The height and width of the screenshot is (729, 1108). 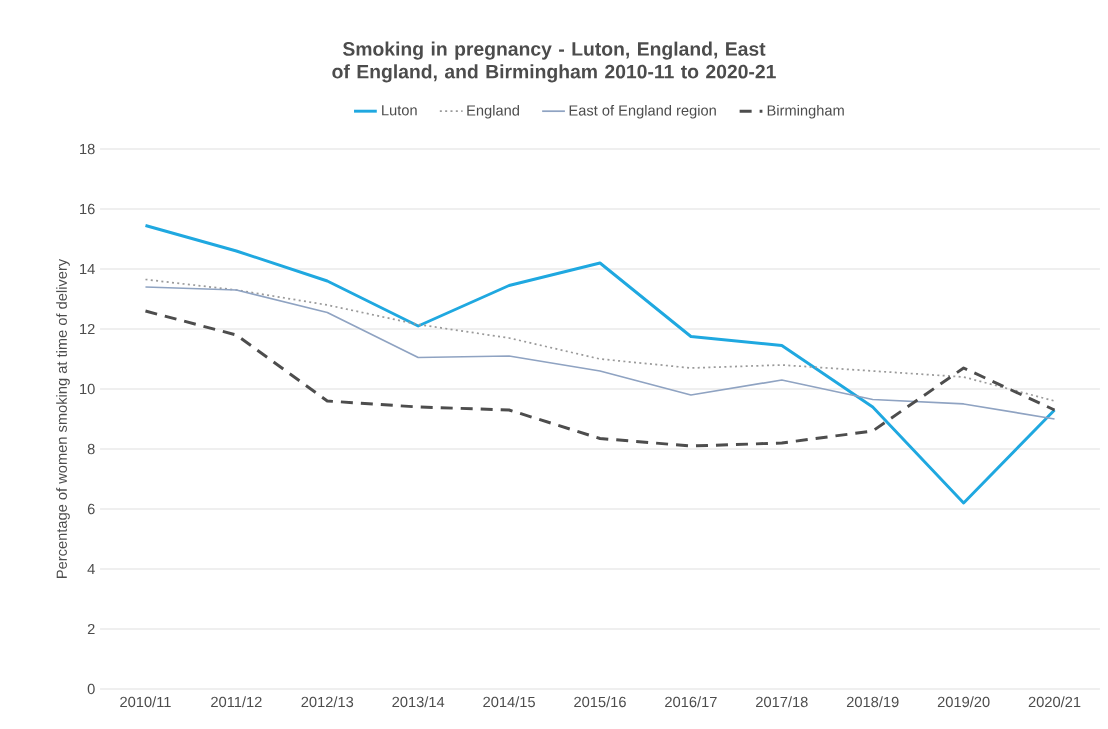 What do you see at coordinates (493, 111) in the screenshot?
I see `legend-label: England` at bounding box center [493, 111].